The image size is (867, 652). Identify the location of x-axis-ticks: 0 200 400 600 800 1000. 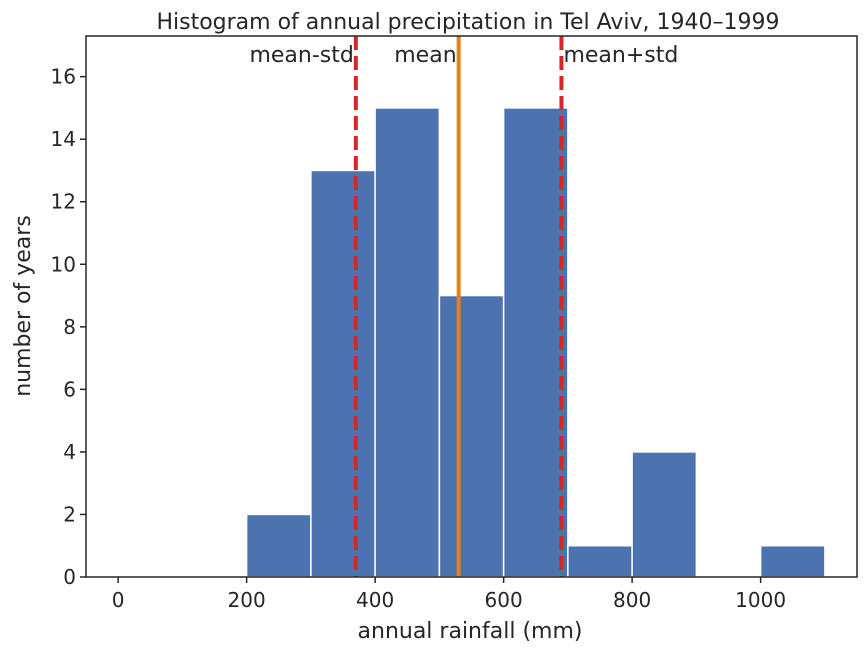
(449, 594).